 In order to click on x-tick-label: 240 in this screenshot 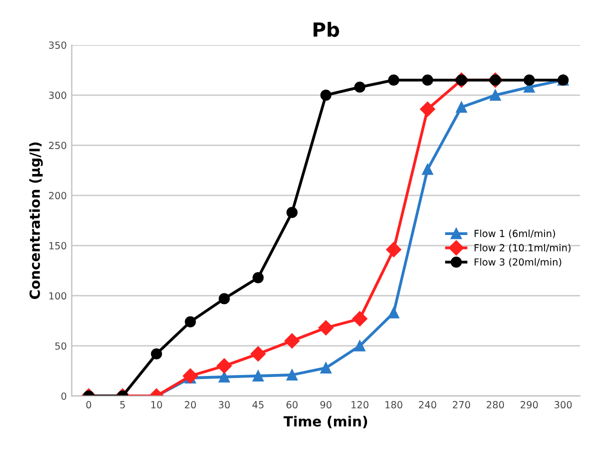, I will do `click(427, 404)`.